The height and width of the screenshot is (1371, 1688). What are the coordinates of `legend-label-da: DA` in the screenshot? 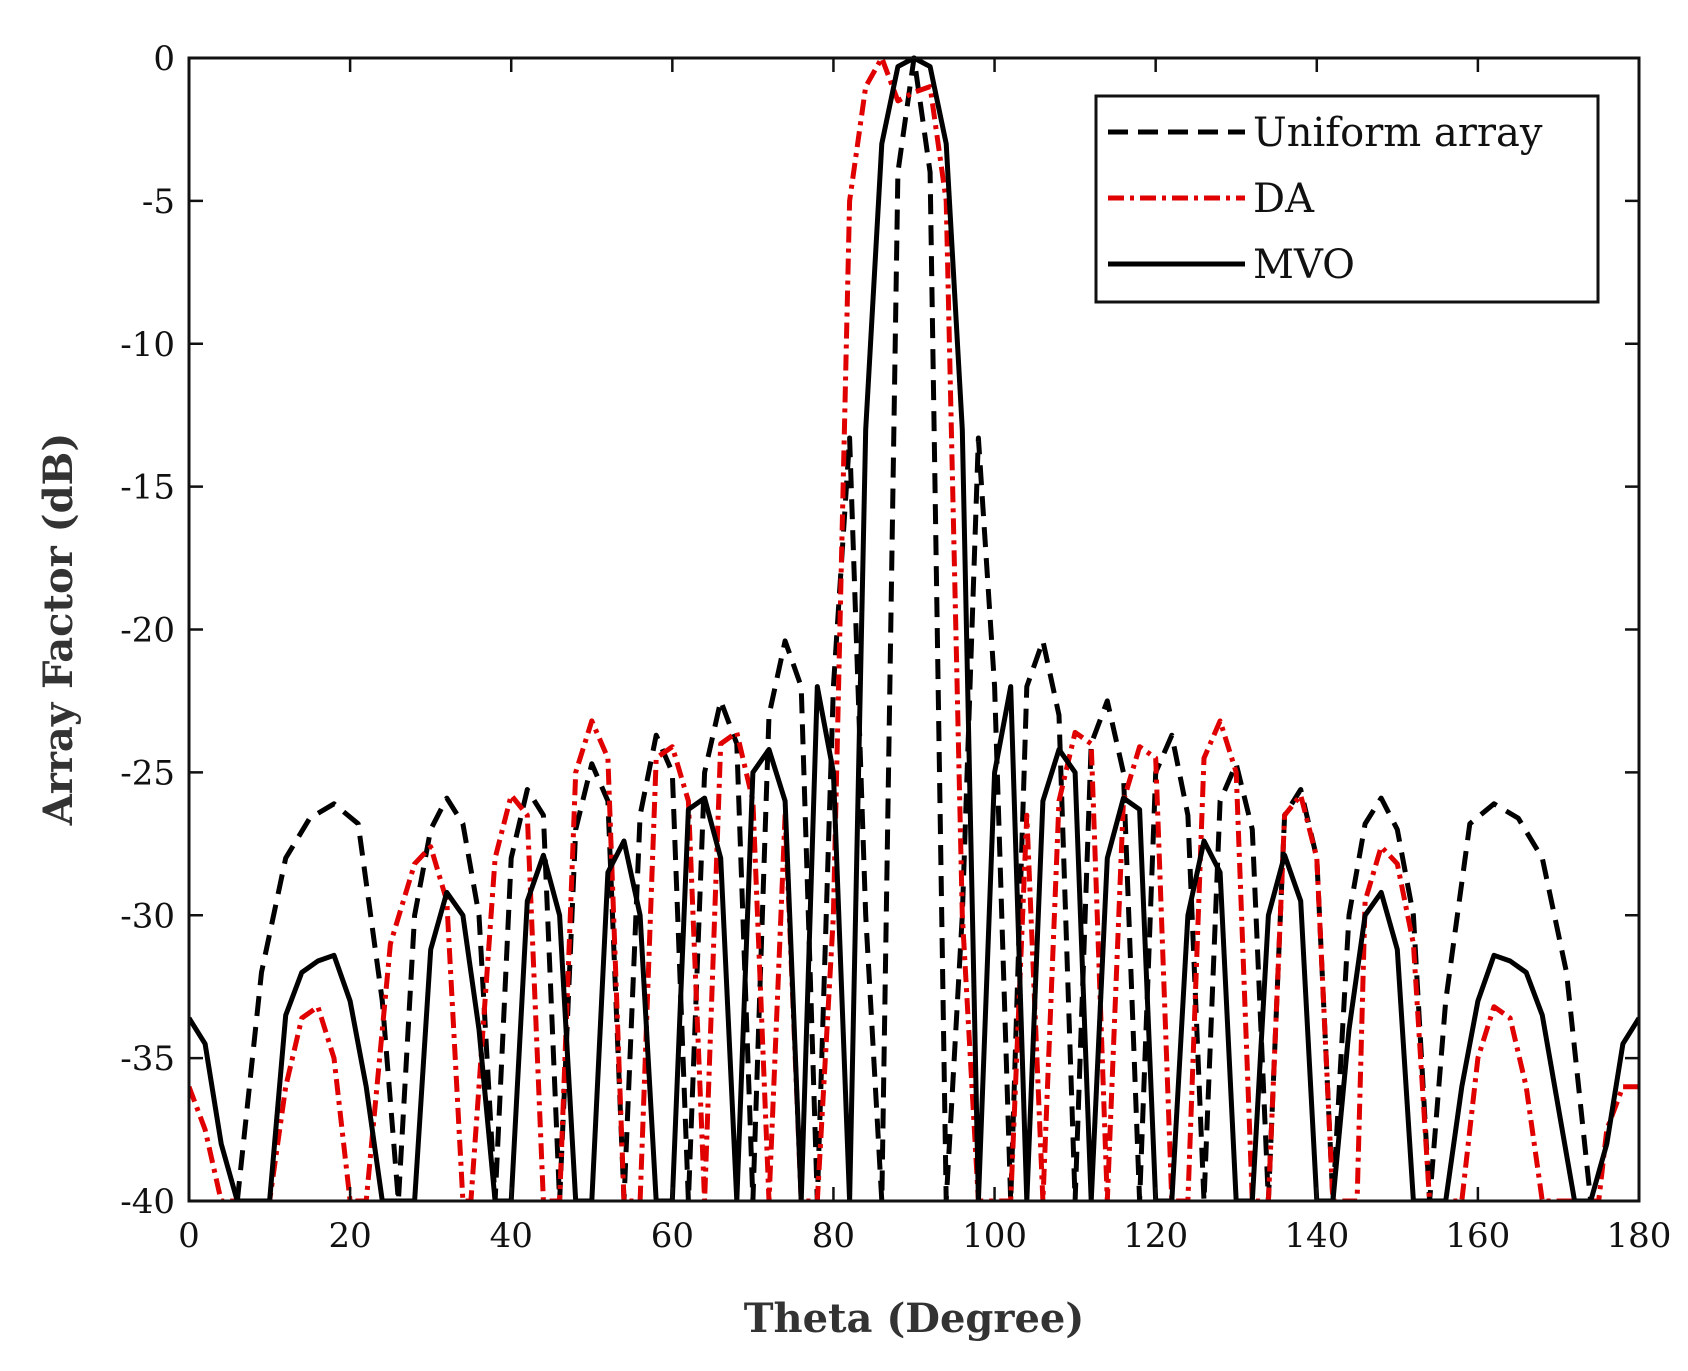 It's located at (1284, 199).